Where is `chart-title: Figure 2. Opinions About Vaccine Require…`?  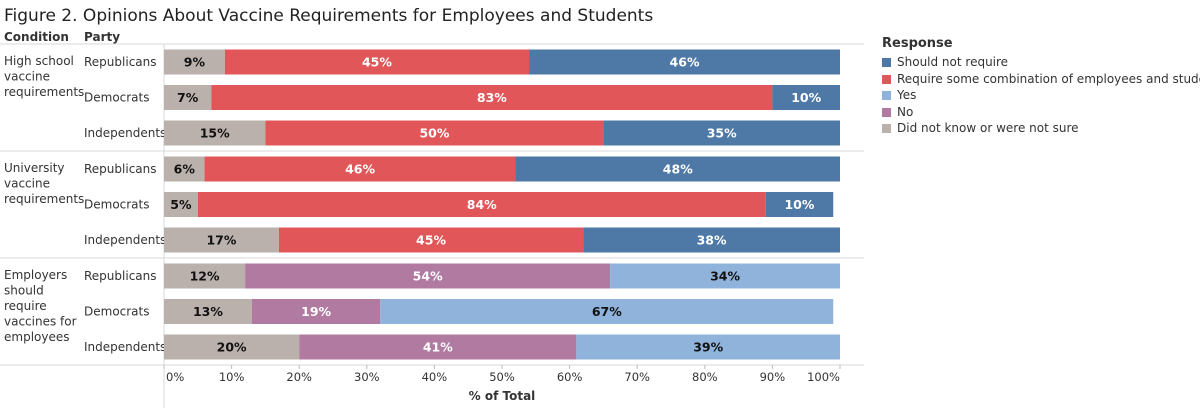
chart-title: Figure 2. Opinions About Vaccine Require… is located at coordinates (329, 16).